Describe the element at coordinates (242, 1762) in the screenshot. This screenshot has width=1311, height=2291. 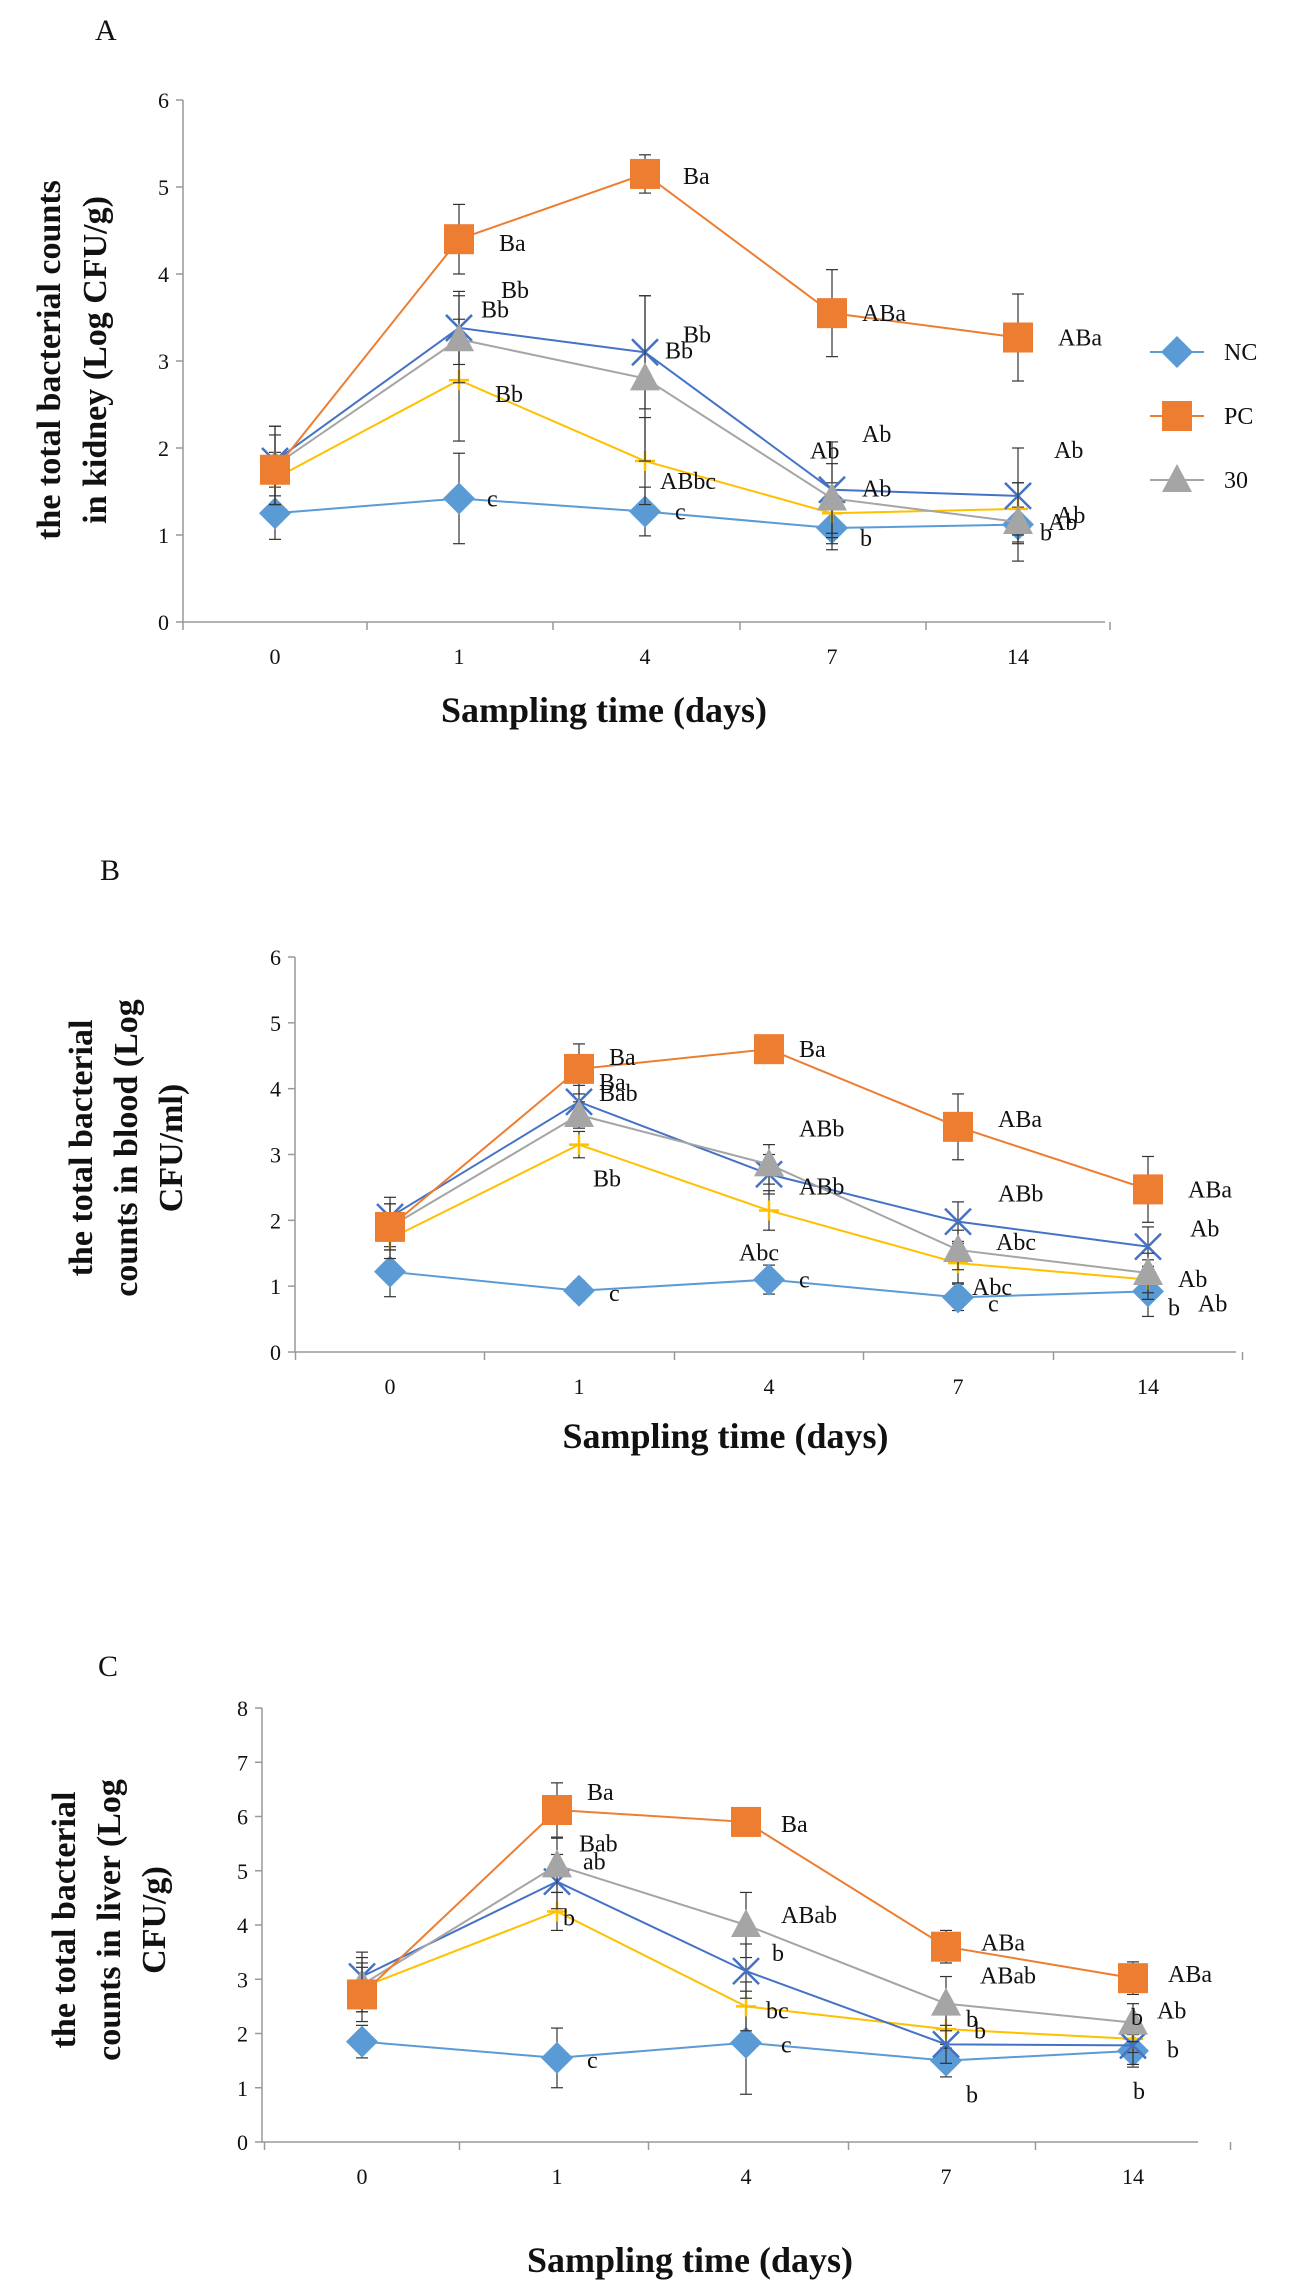
I see `y-tick-label: 7` at that location.